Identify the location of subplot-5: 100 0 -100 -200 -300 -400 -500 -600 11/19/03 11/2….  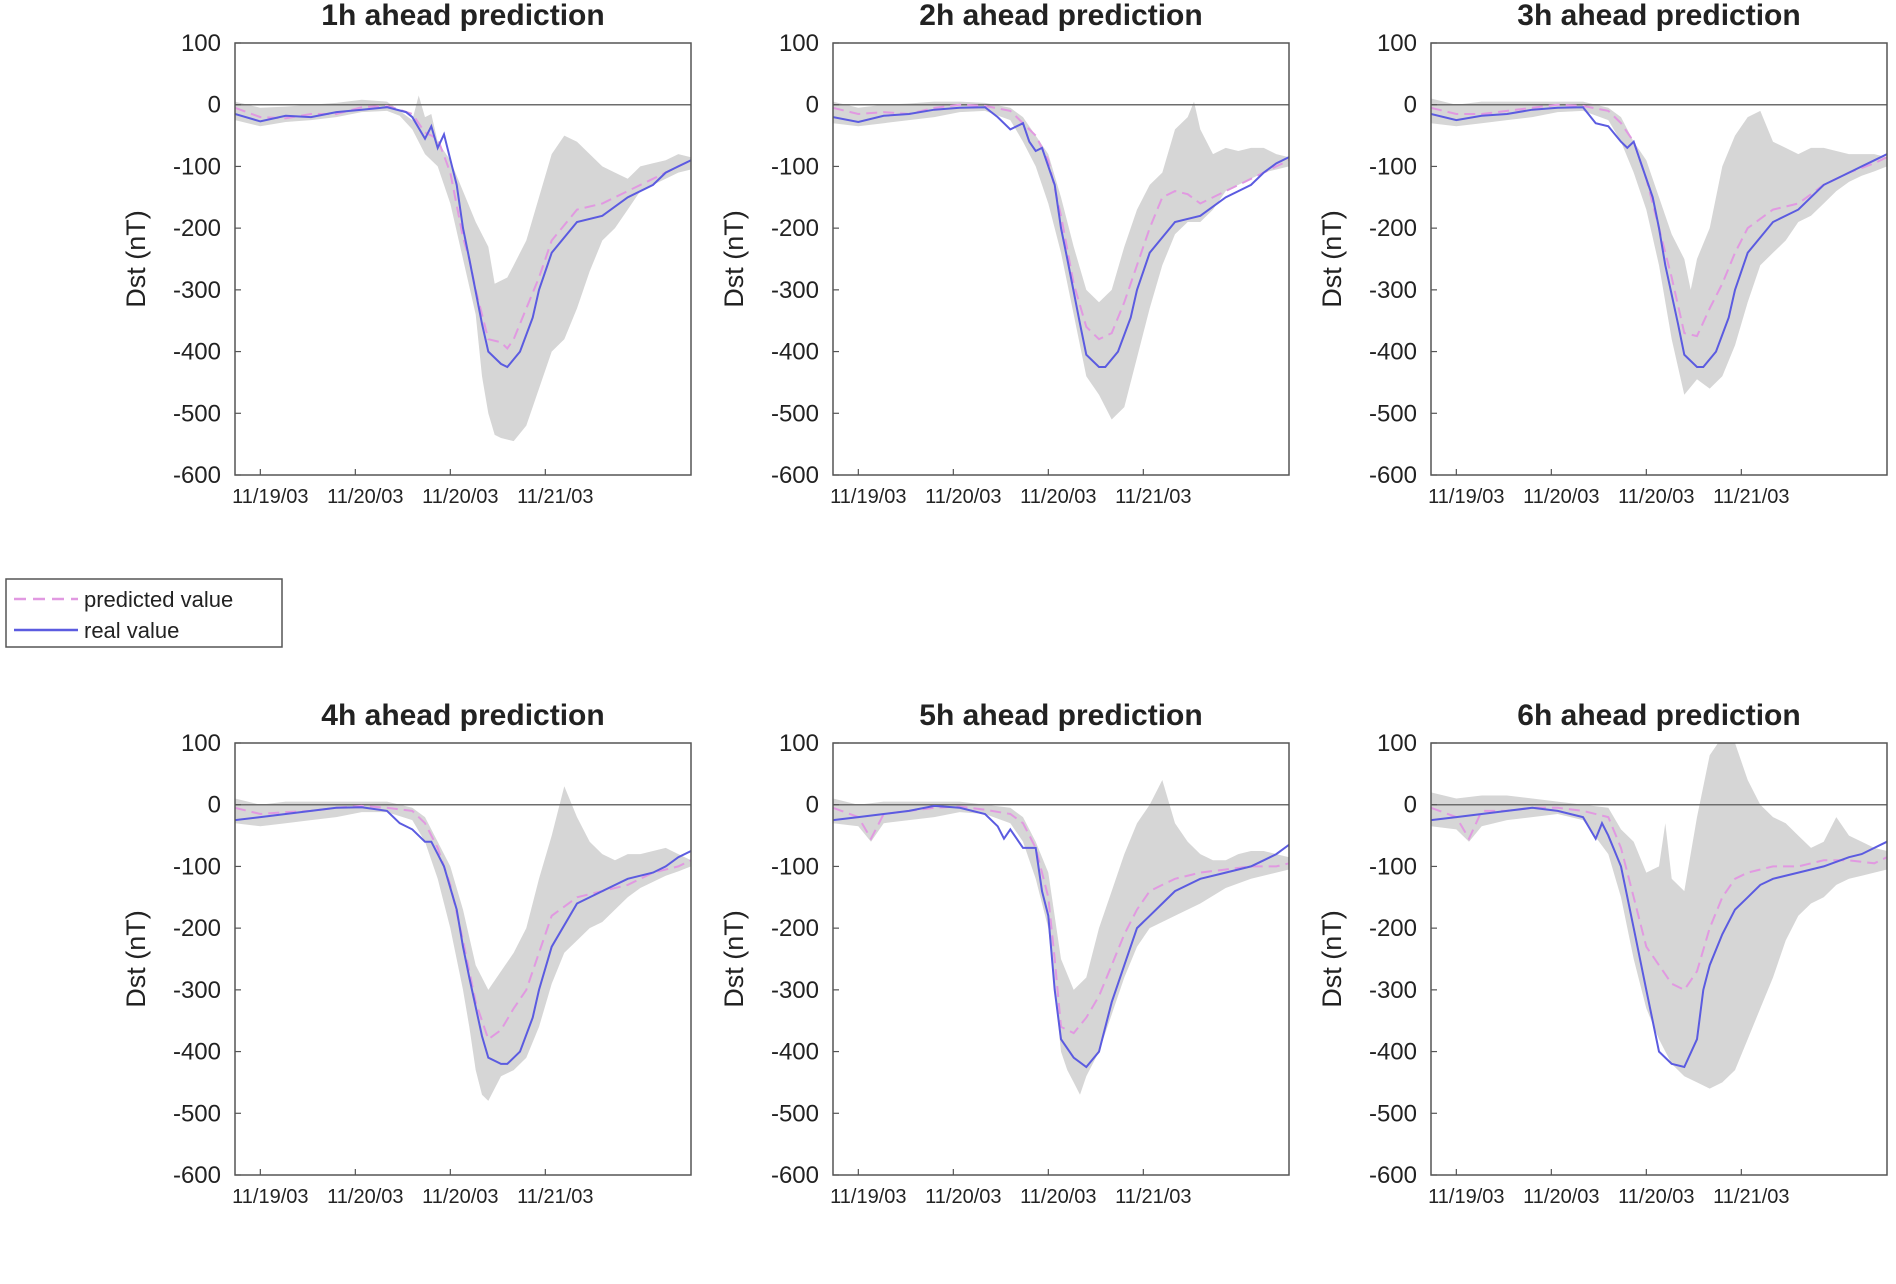
(1004, 953).